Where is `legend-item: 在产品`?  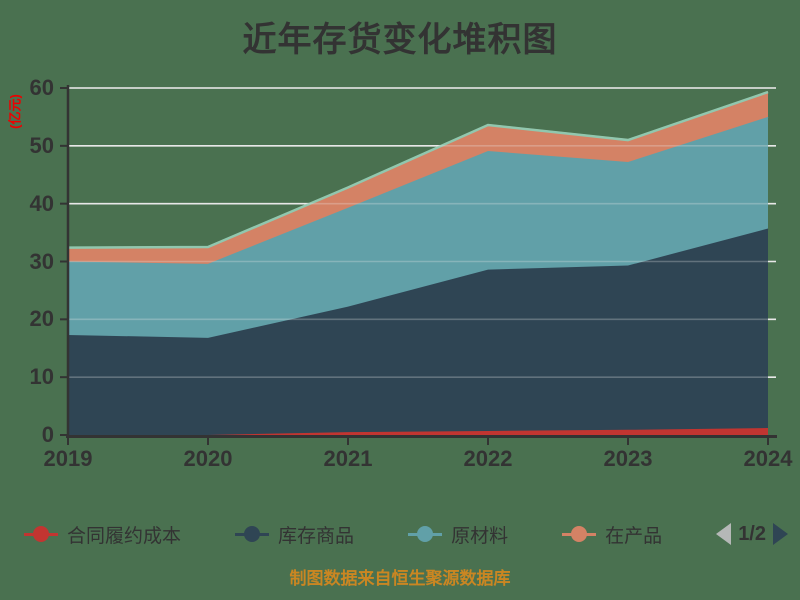 legend-item: 在产品 is located at coordinates (612, 534).